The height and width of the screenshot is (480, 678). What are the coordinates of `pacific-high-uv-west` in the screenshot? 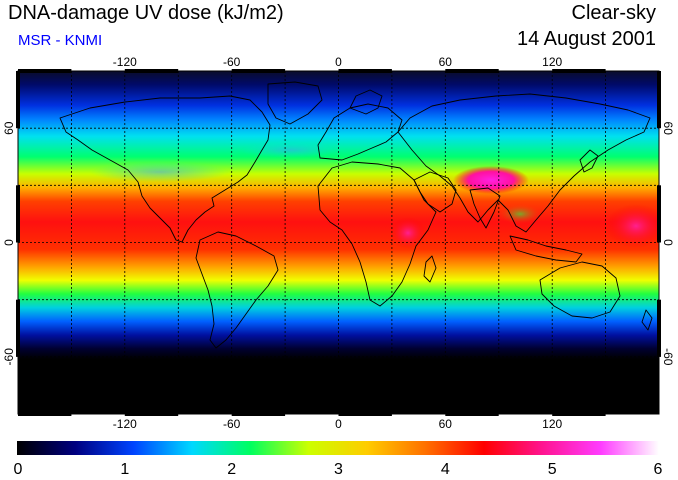 It's located at (632, 226).